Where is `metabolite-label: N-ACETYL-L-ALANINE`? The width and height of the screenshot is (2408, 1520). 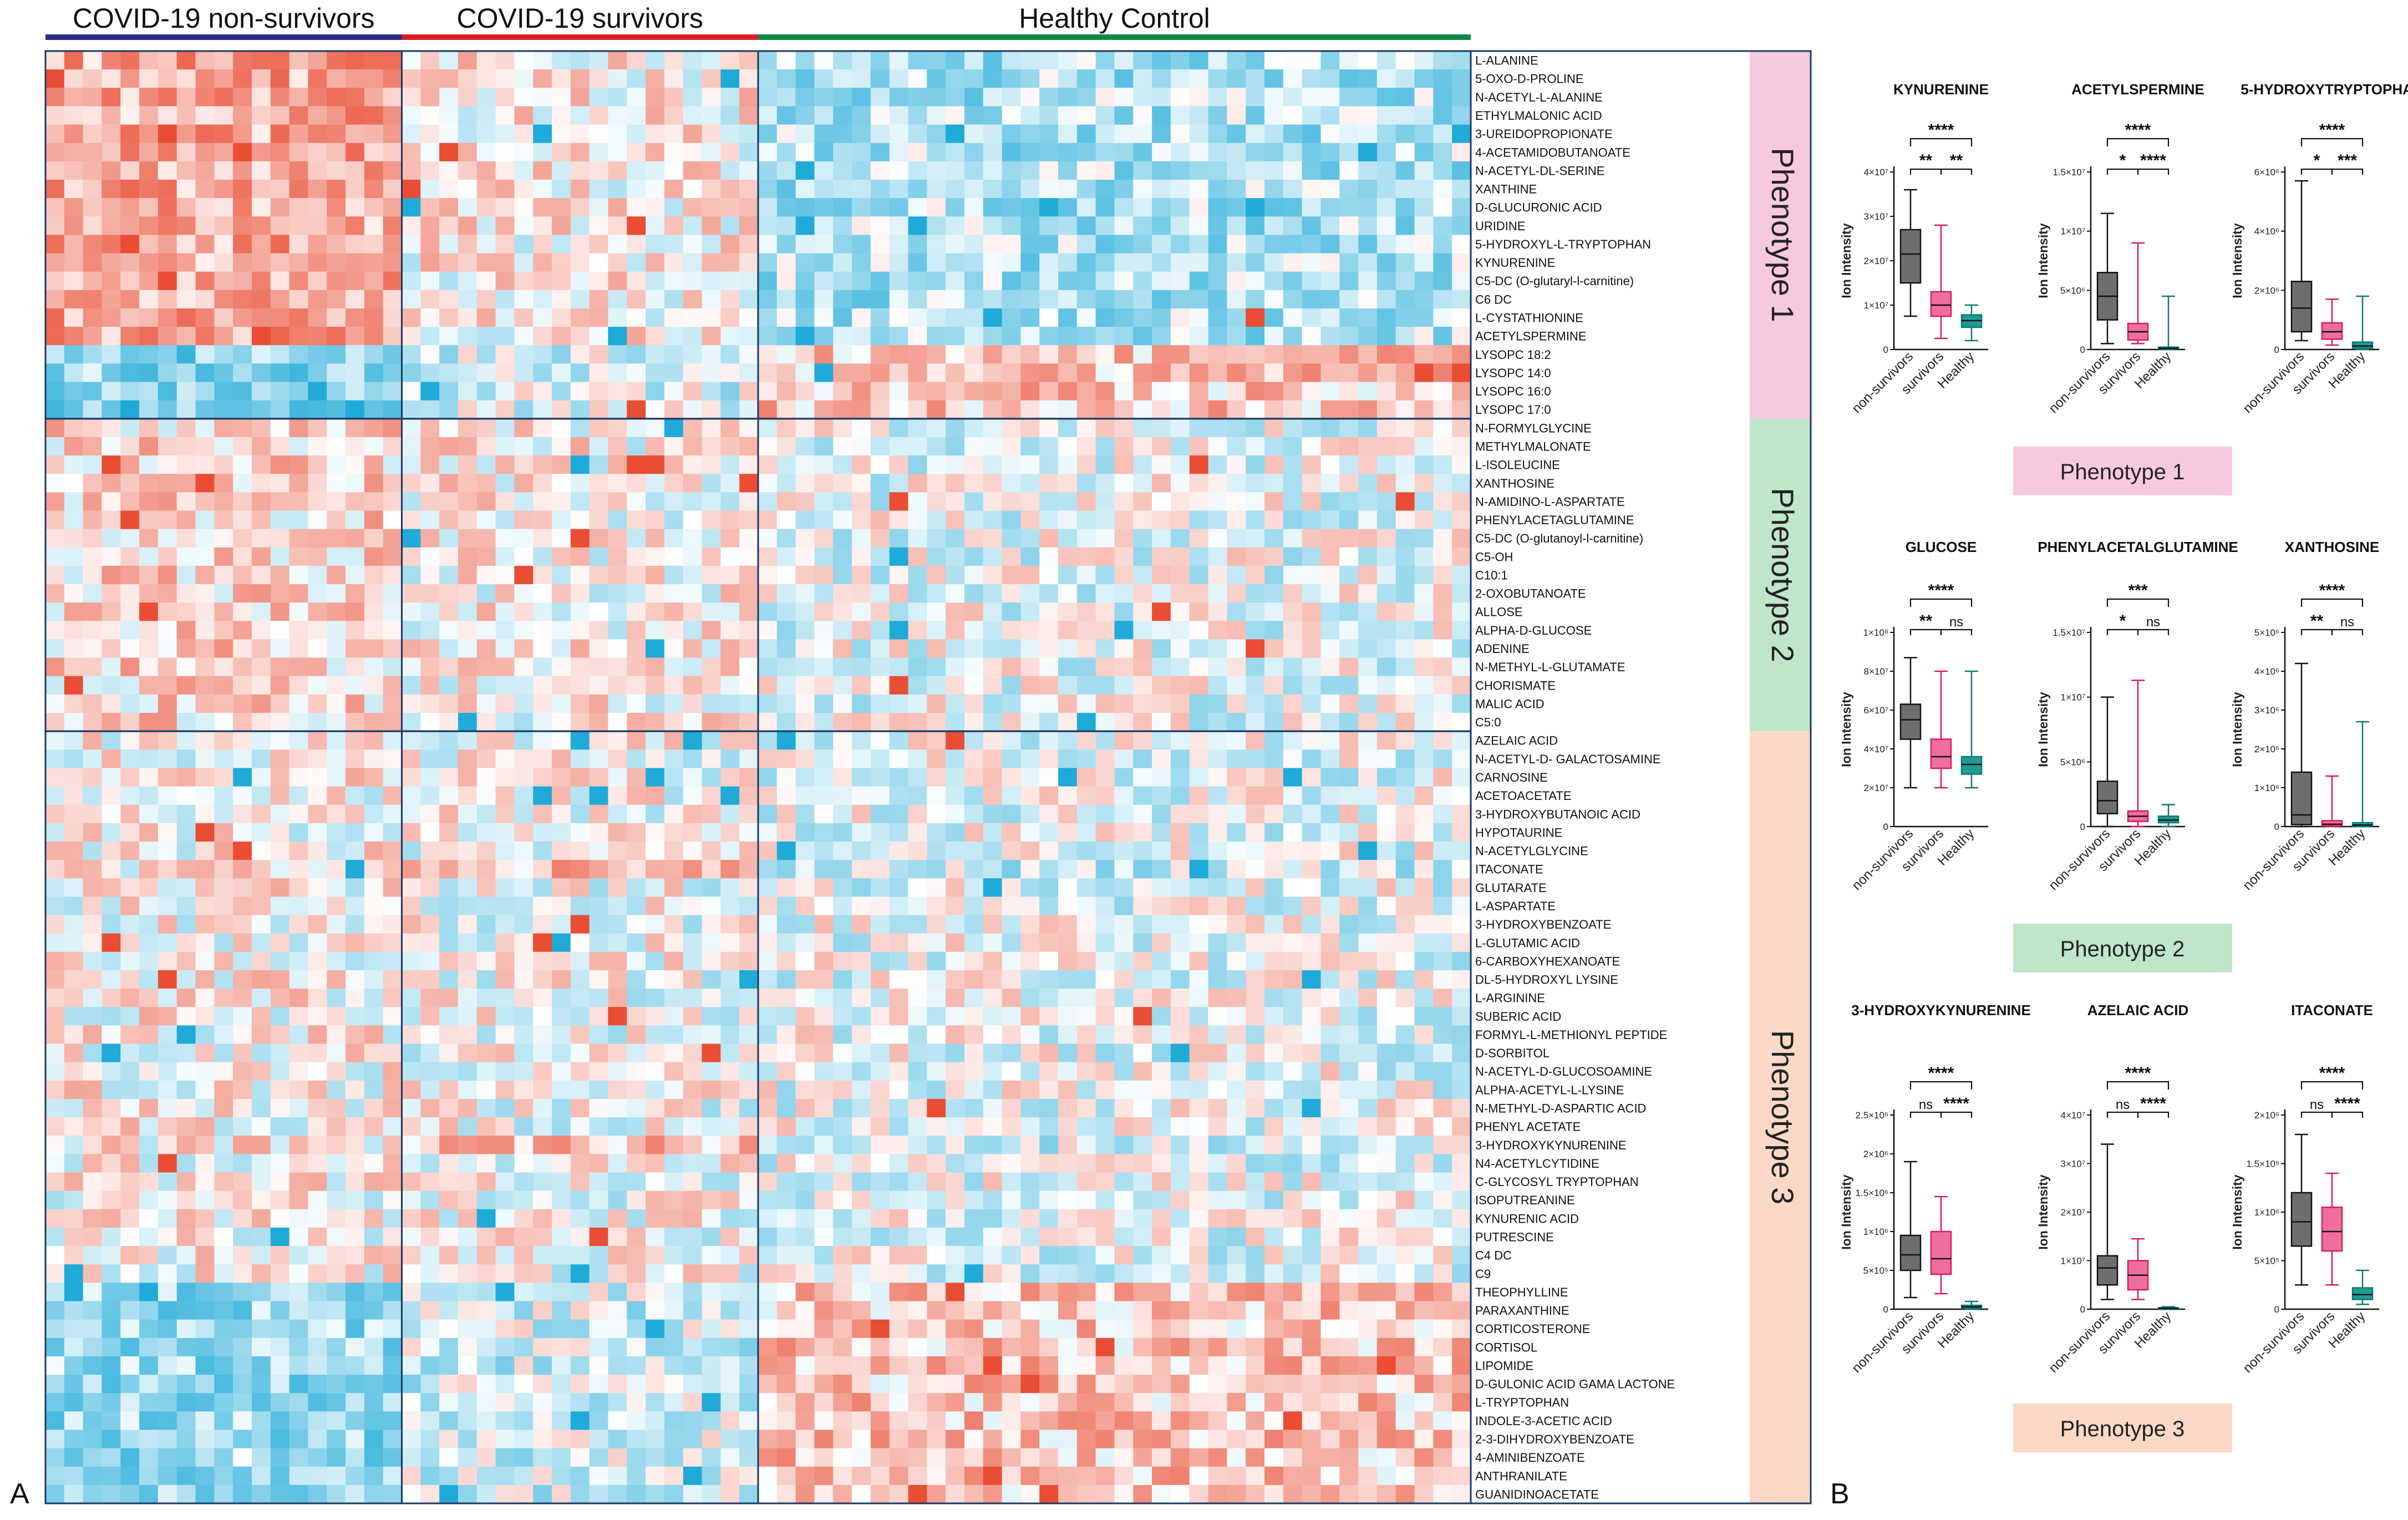
metabolite-label: N-ACETYL-L-ALANINE is located at coordinates (1539, 97).